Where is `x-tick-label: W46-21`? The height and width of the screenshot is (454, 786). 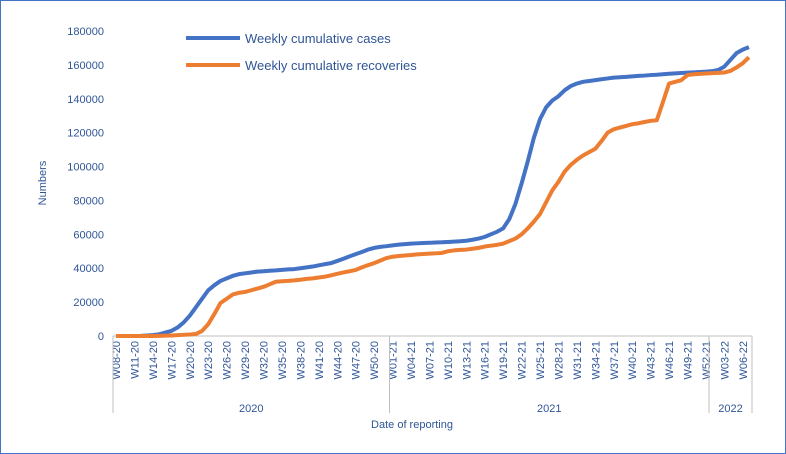
x-tick-label: W46-21 is located at coordinates (670, 360).